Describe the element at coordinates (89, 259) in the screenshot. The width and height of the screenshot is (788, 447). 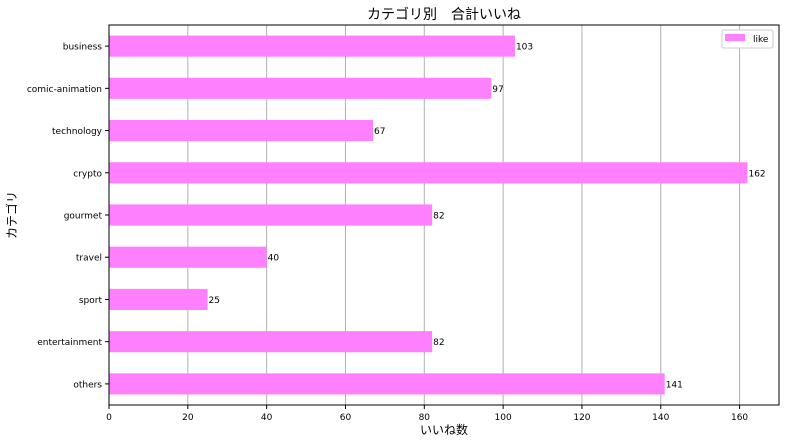
I see `y-tick-label: travel` at that location.